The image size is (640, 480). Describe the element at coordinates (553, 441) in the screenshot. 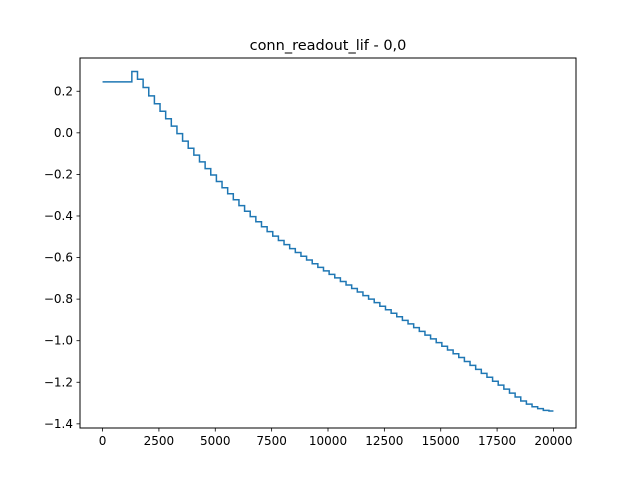

I see `x-tick-label: 20000` at that location.